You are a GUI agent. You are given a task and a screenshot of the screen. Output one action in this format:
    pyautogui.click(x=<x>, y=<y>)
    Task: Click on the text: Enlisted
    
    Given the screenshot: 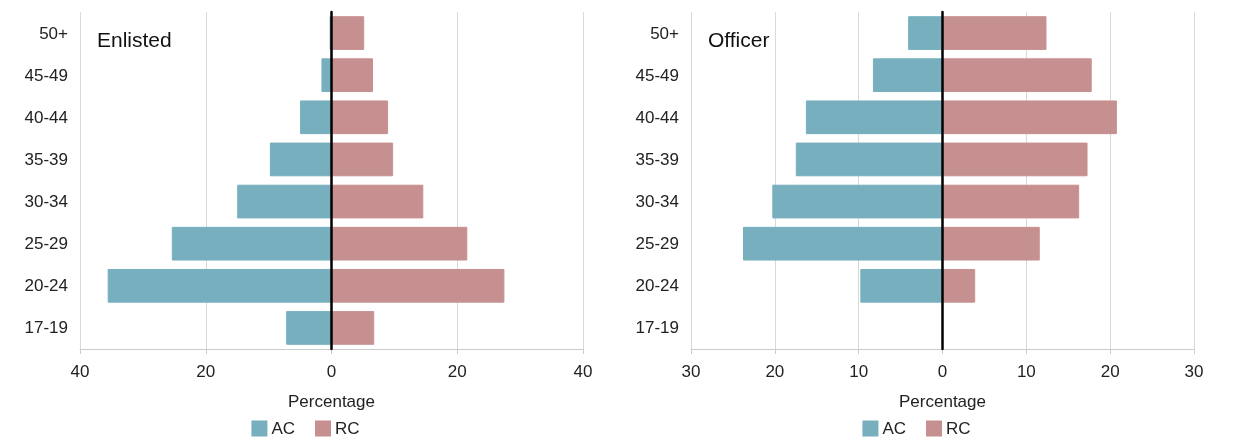 What is the action you would take?
    pyautogui.click(x=134, y=39)
    